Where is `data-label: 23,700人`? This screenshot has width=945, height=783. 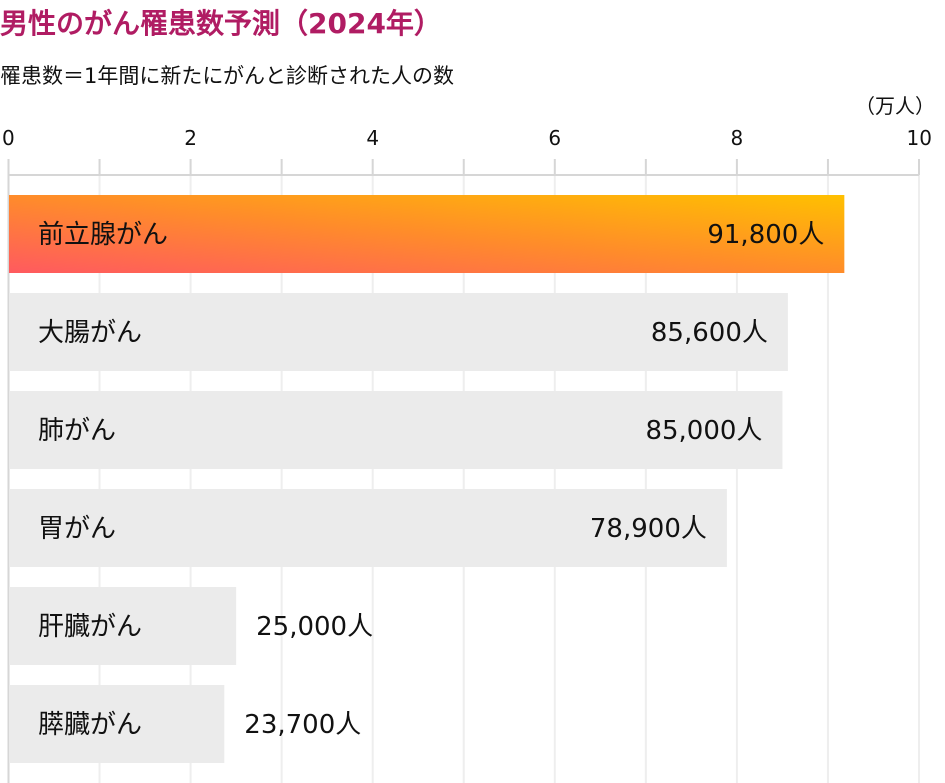 data-label: 23,700人 is located at coordinates (302, 725).